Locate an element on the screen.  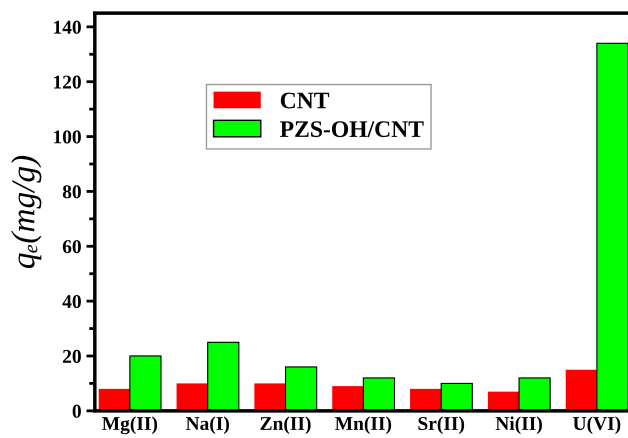
y-tick-label: 120 is located at coordinates (67, 82).